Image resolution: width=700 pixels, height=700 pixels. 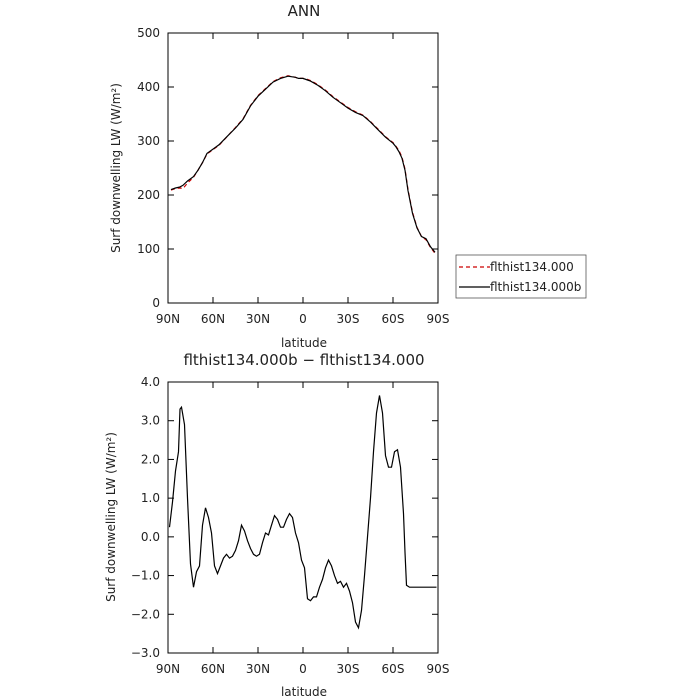 I want to click on bottom-y-axis-label: Surf downwelling LW (W/m²), so click(x=111, y=517).